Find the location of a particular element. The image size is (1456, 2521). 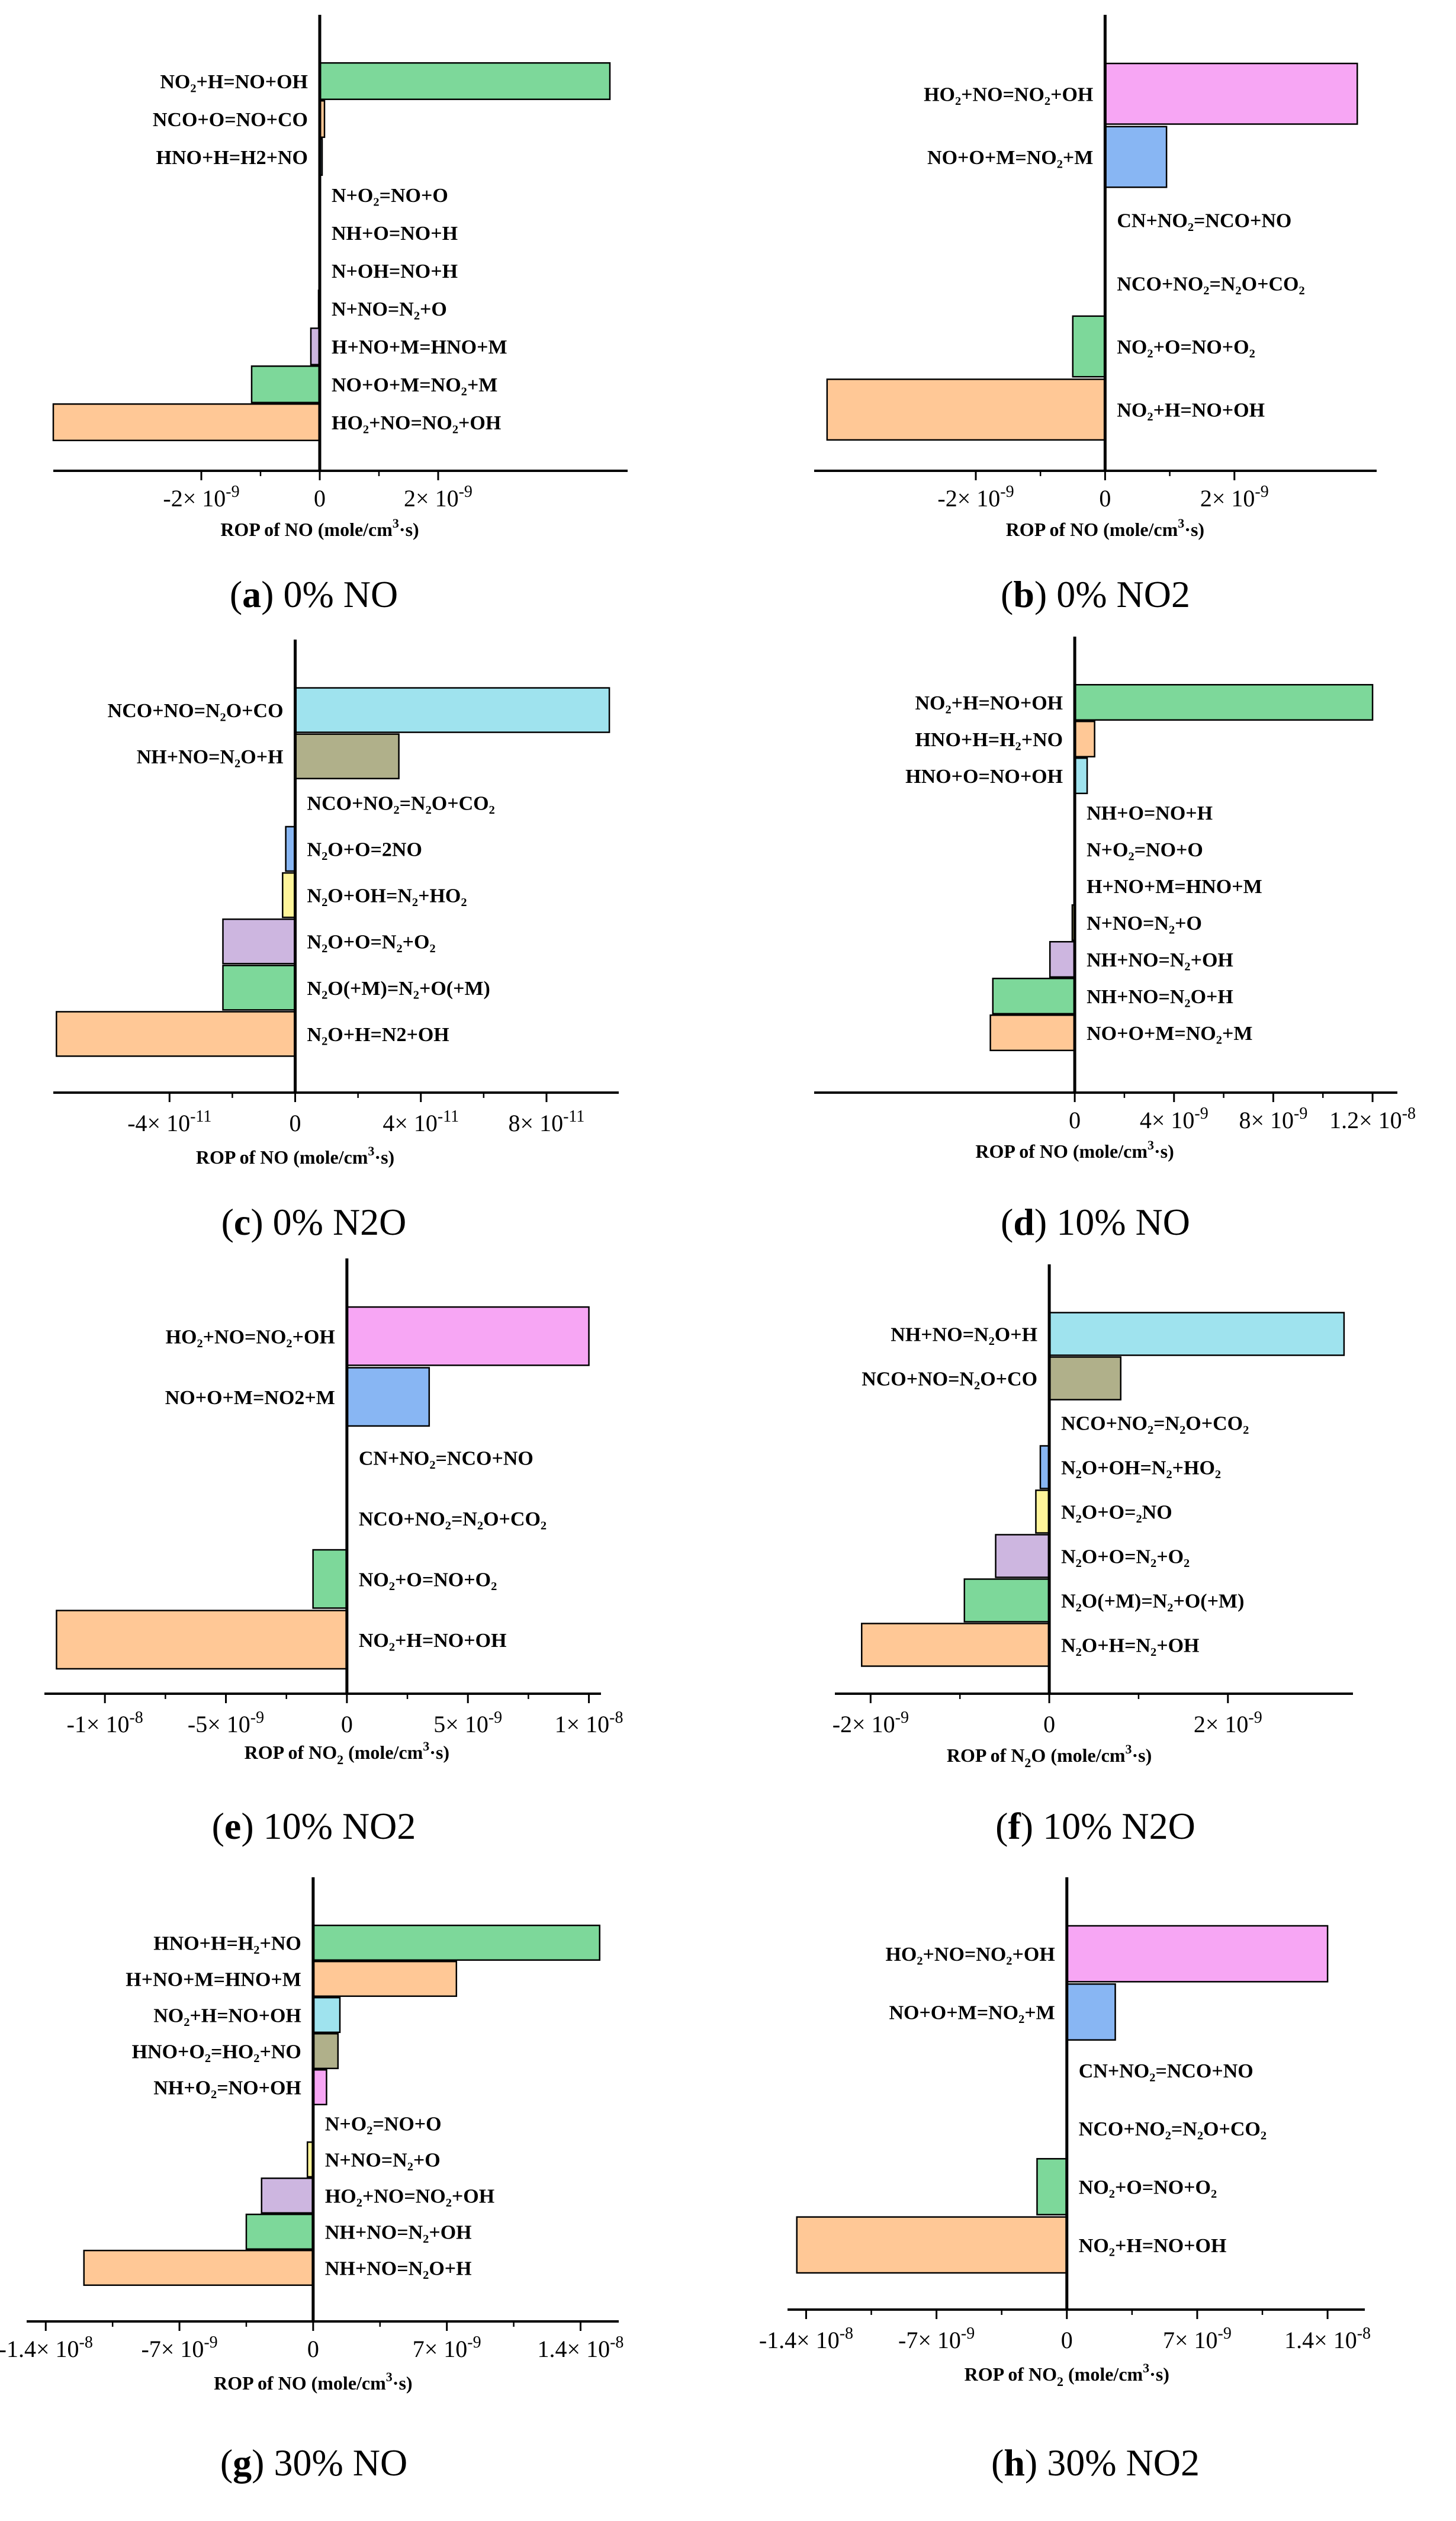

reaction-label: CN+NO₂=NCO+NO is located at coordinates (1204, 221).